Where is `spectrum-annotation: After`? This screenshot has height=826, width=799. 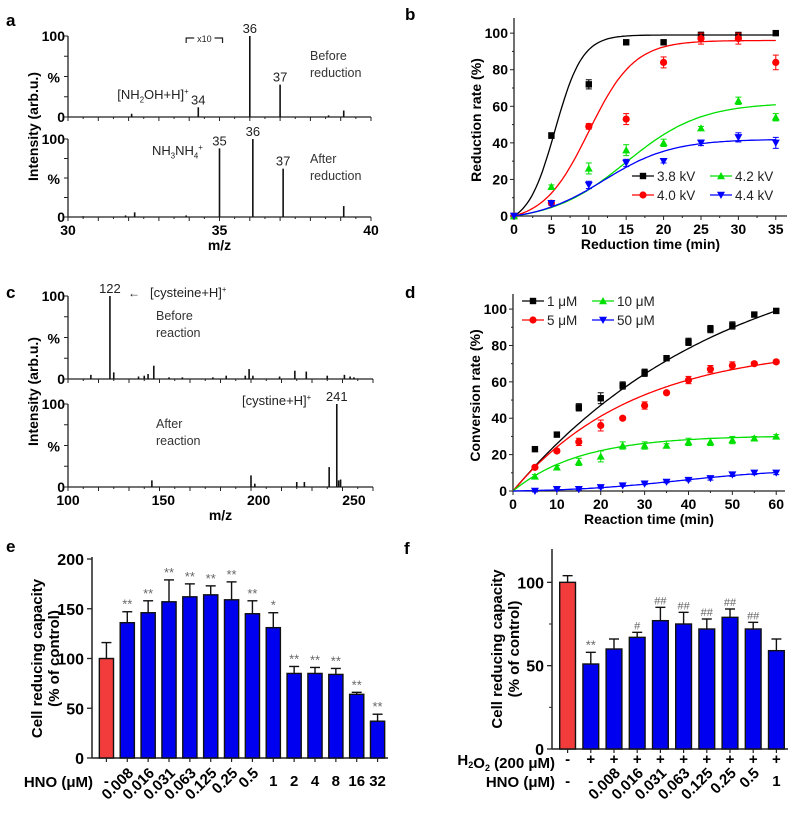 spectrum-annotation: After is located at coordinates (323, 159).